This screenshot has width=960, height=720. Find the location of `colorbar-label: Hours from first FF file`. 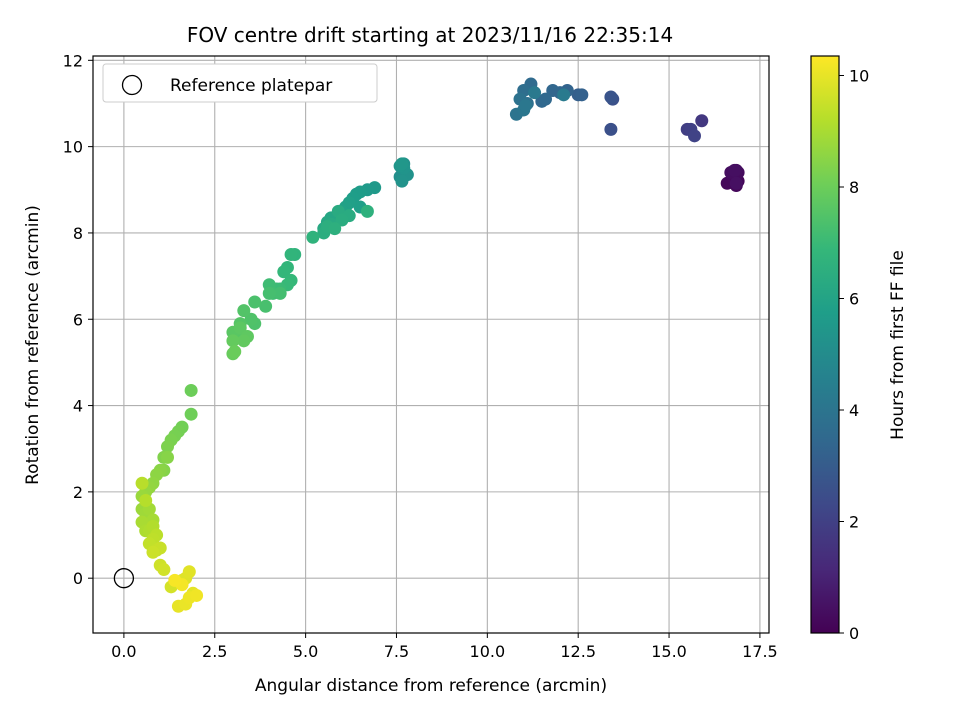

colorbar-label: Hours from first FF file is located at coordinates (898, 345).